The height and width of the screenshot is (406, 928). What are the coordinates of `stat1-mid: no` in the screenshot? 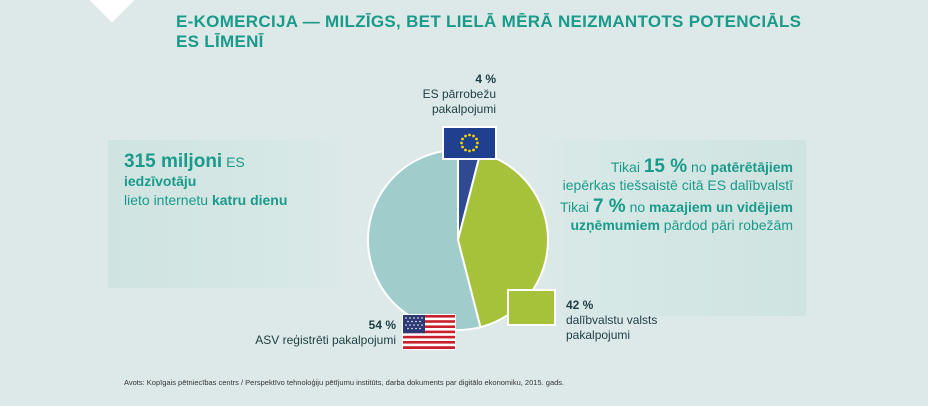 It's located at (699, 167).